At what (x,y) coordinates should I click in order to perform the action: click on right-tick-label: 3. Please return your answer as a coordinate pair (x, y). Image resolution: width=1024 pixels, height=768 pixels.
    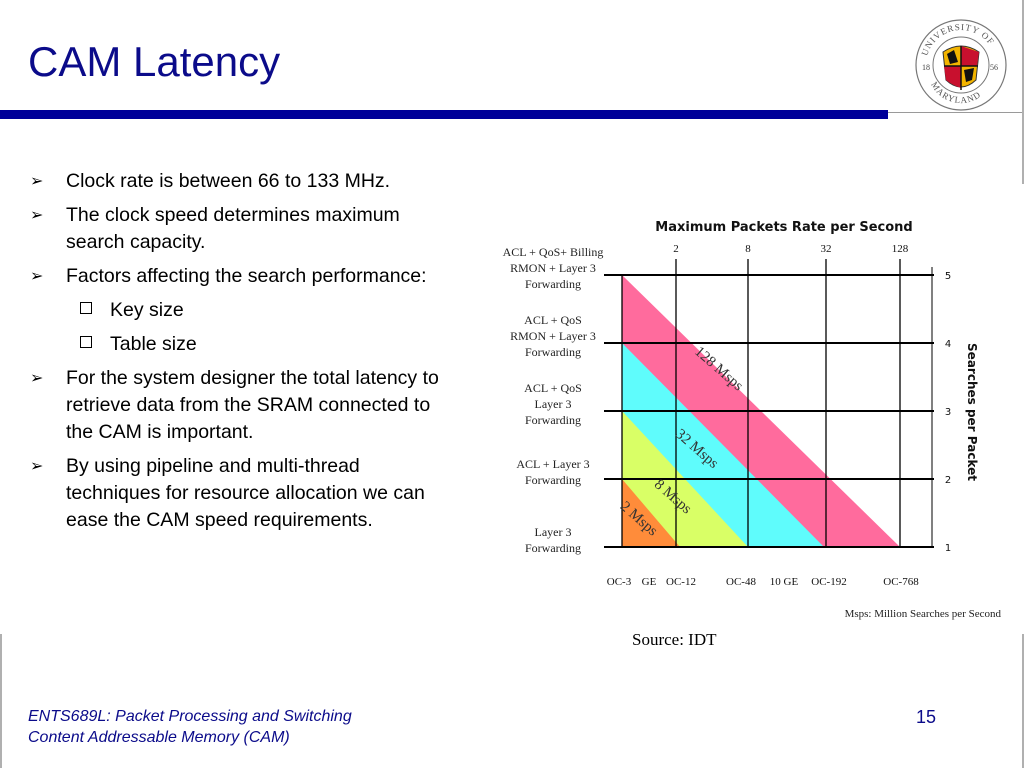
    Looking at the image, I should click on (948, 412).